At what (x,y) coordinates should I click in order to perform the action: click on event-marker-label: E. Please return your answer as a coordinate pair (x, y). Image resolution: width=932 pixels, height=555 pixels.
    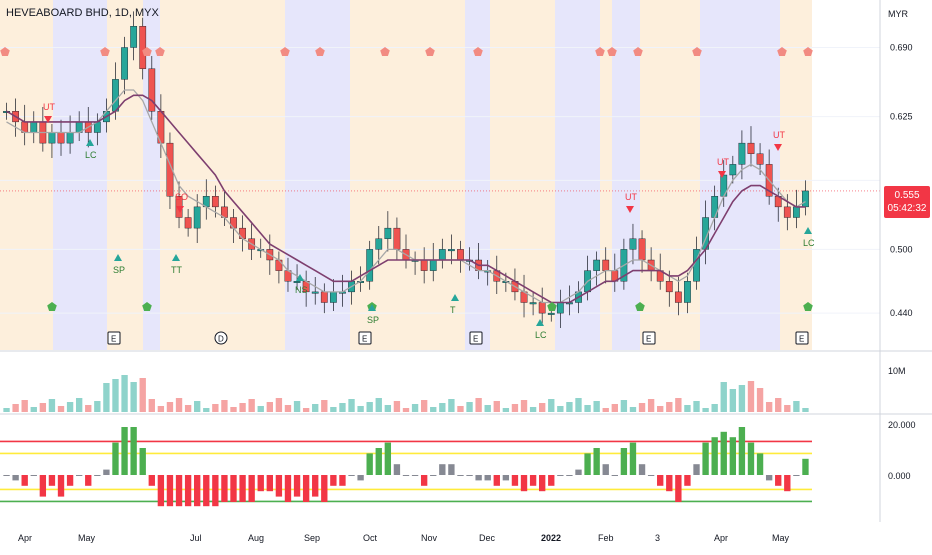
    Looking at the image, I should click on (113, 339).